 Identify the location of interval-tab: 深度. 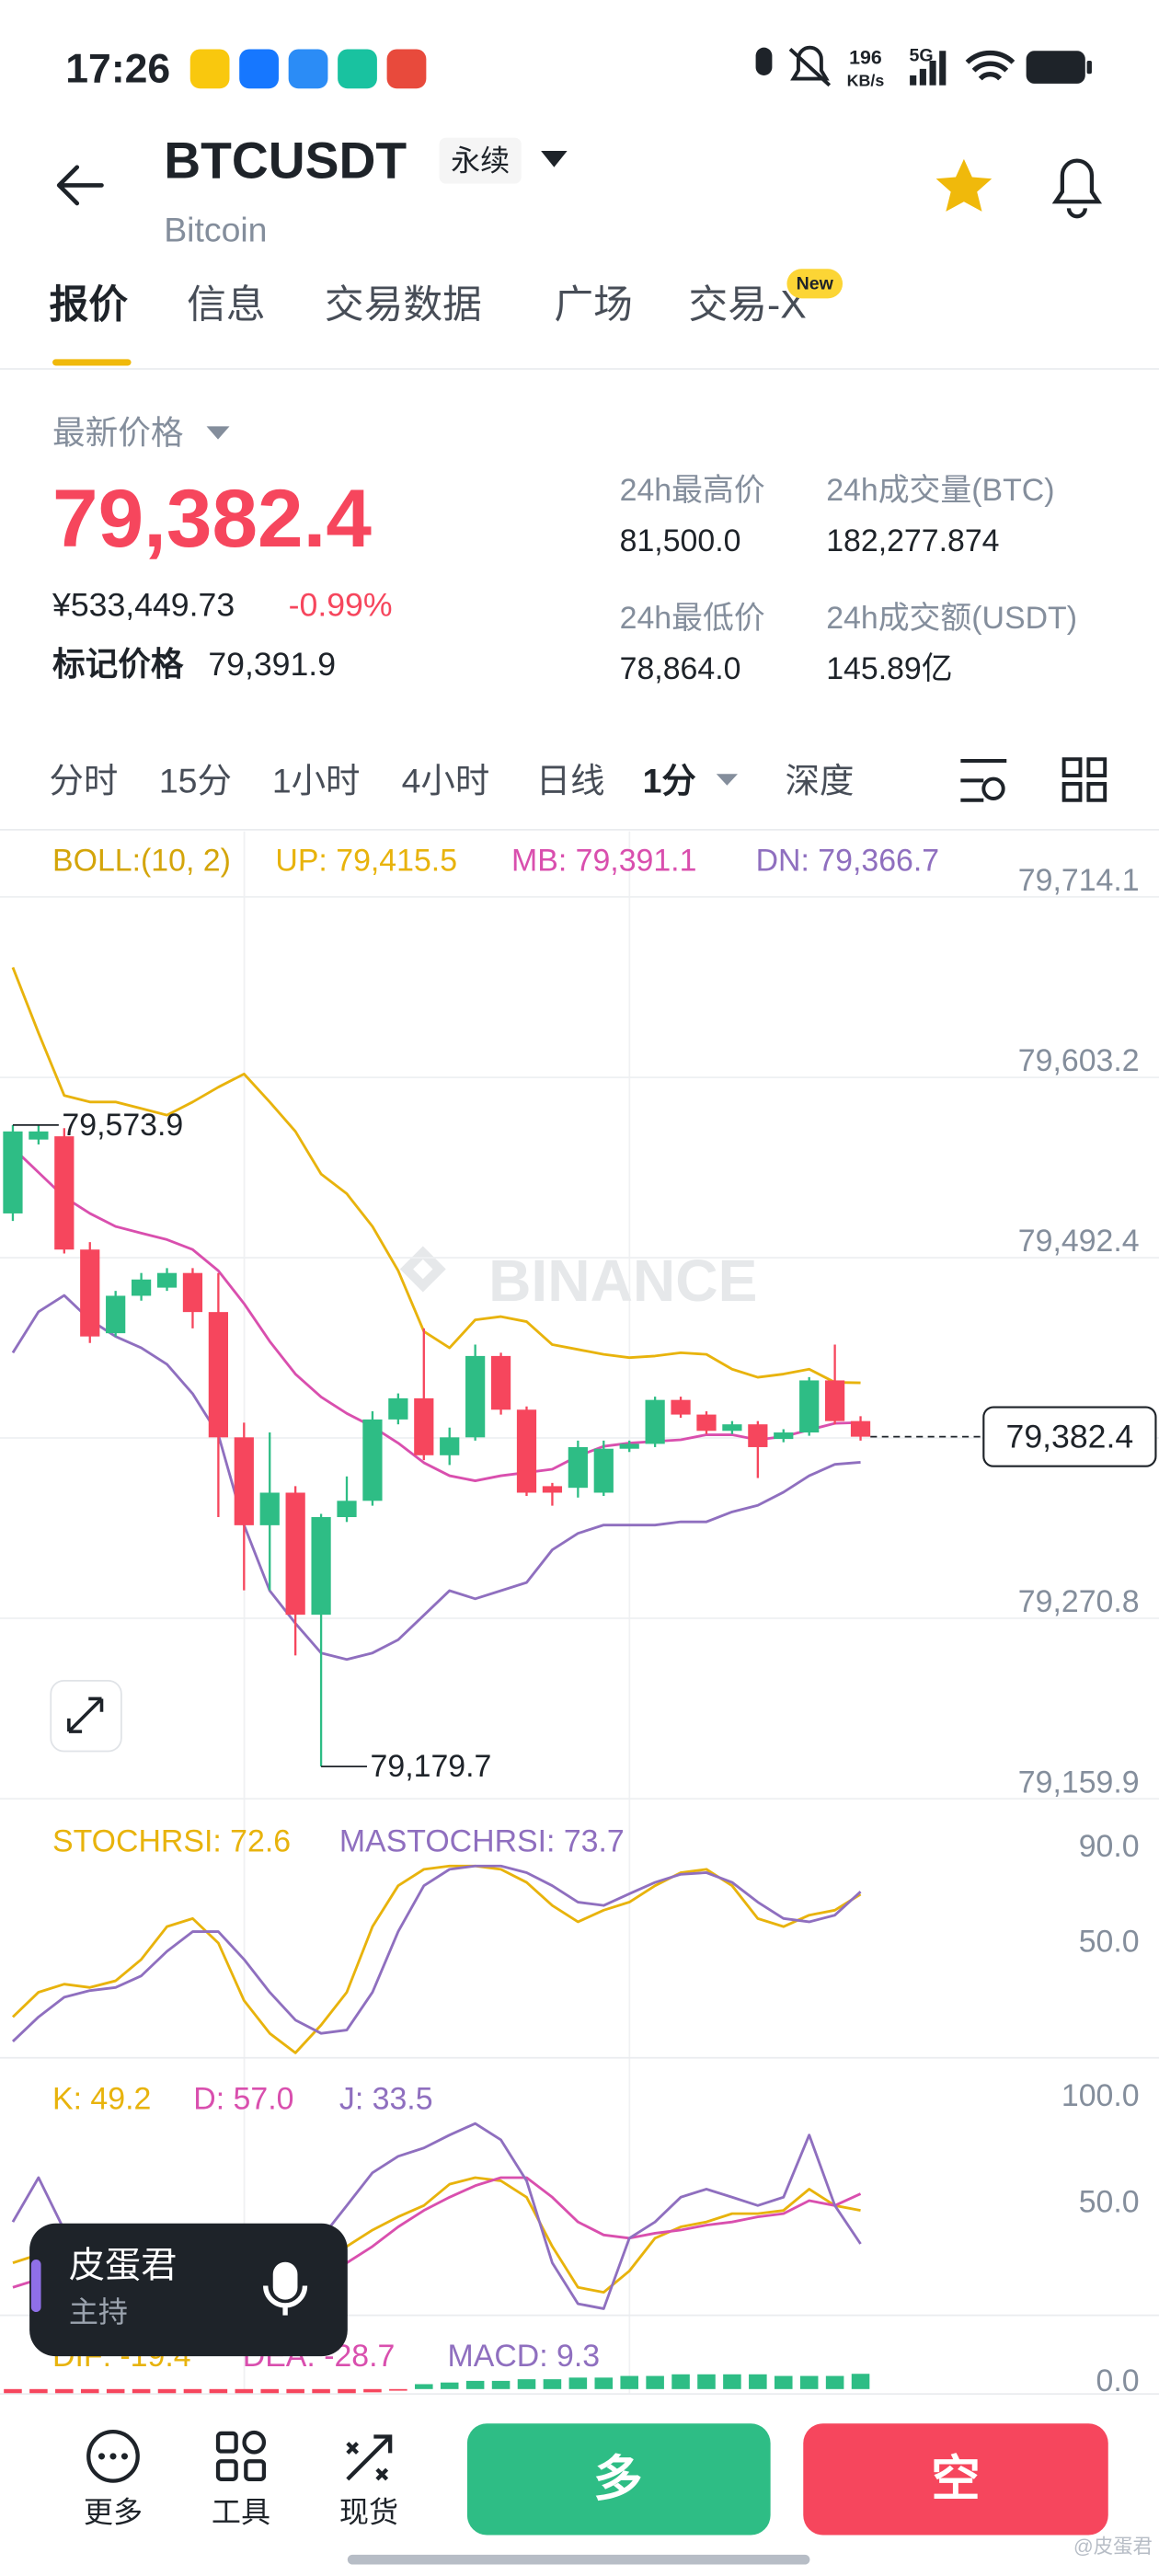
(820, 780).